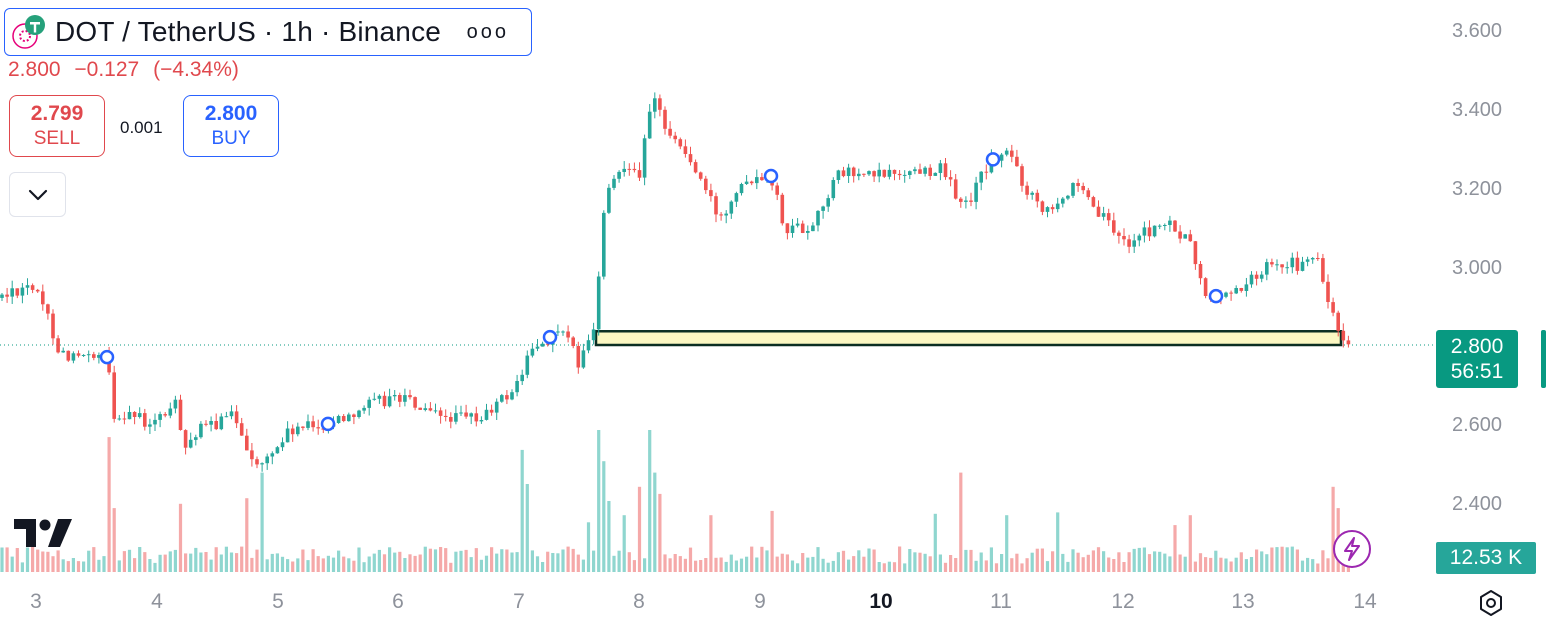  What do you see at coordinates (881, 601) in the screenshot?
I see `time-axis-label: 10` at bounding box center [881, 601].